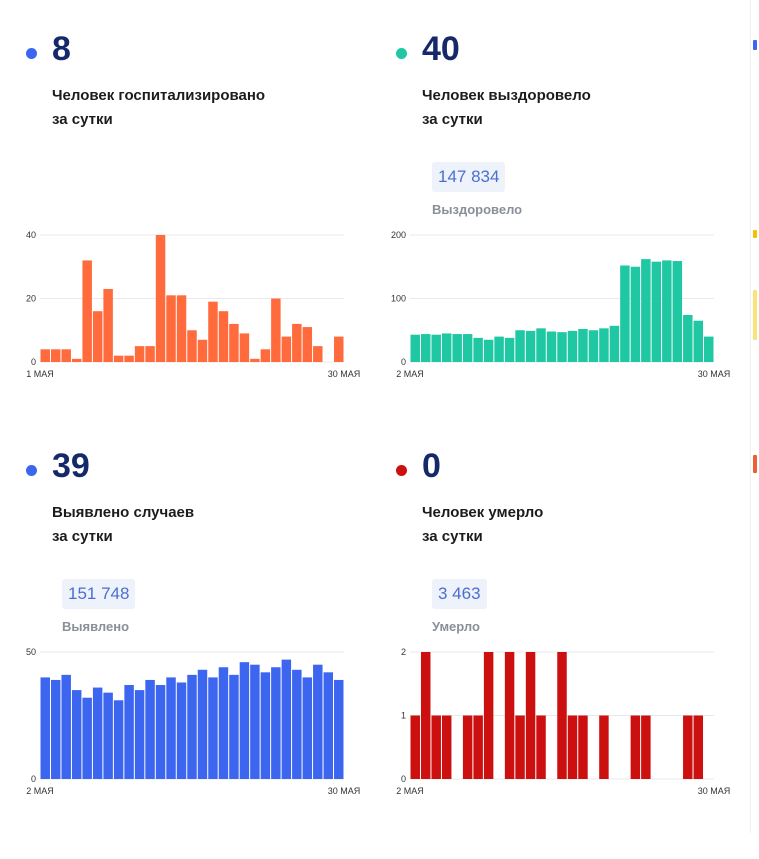  Describe the element at coordinates (459, 594) in the screenshot. I see `deaths-total: 3 463` at that location.